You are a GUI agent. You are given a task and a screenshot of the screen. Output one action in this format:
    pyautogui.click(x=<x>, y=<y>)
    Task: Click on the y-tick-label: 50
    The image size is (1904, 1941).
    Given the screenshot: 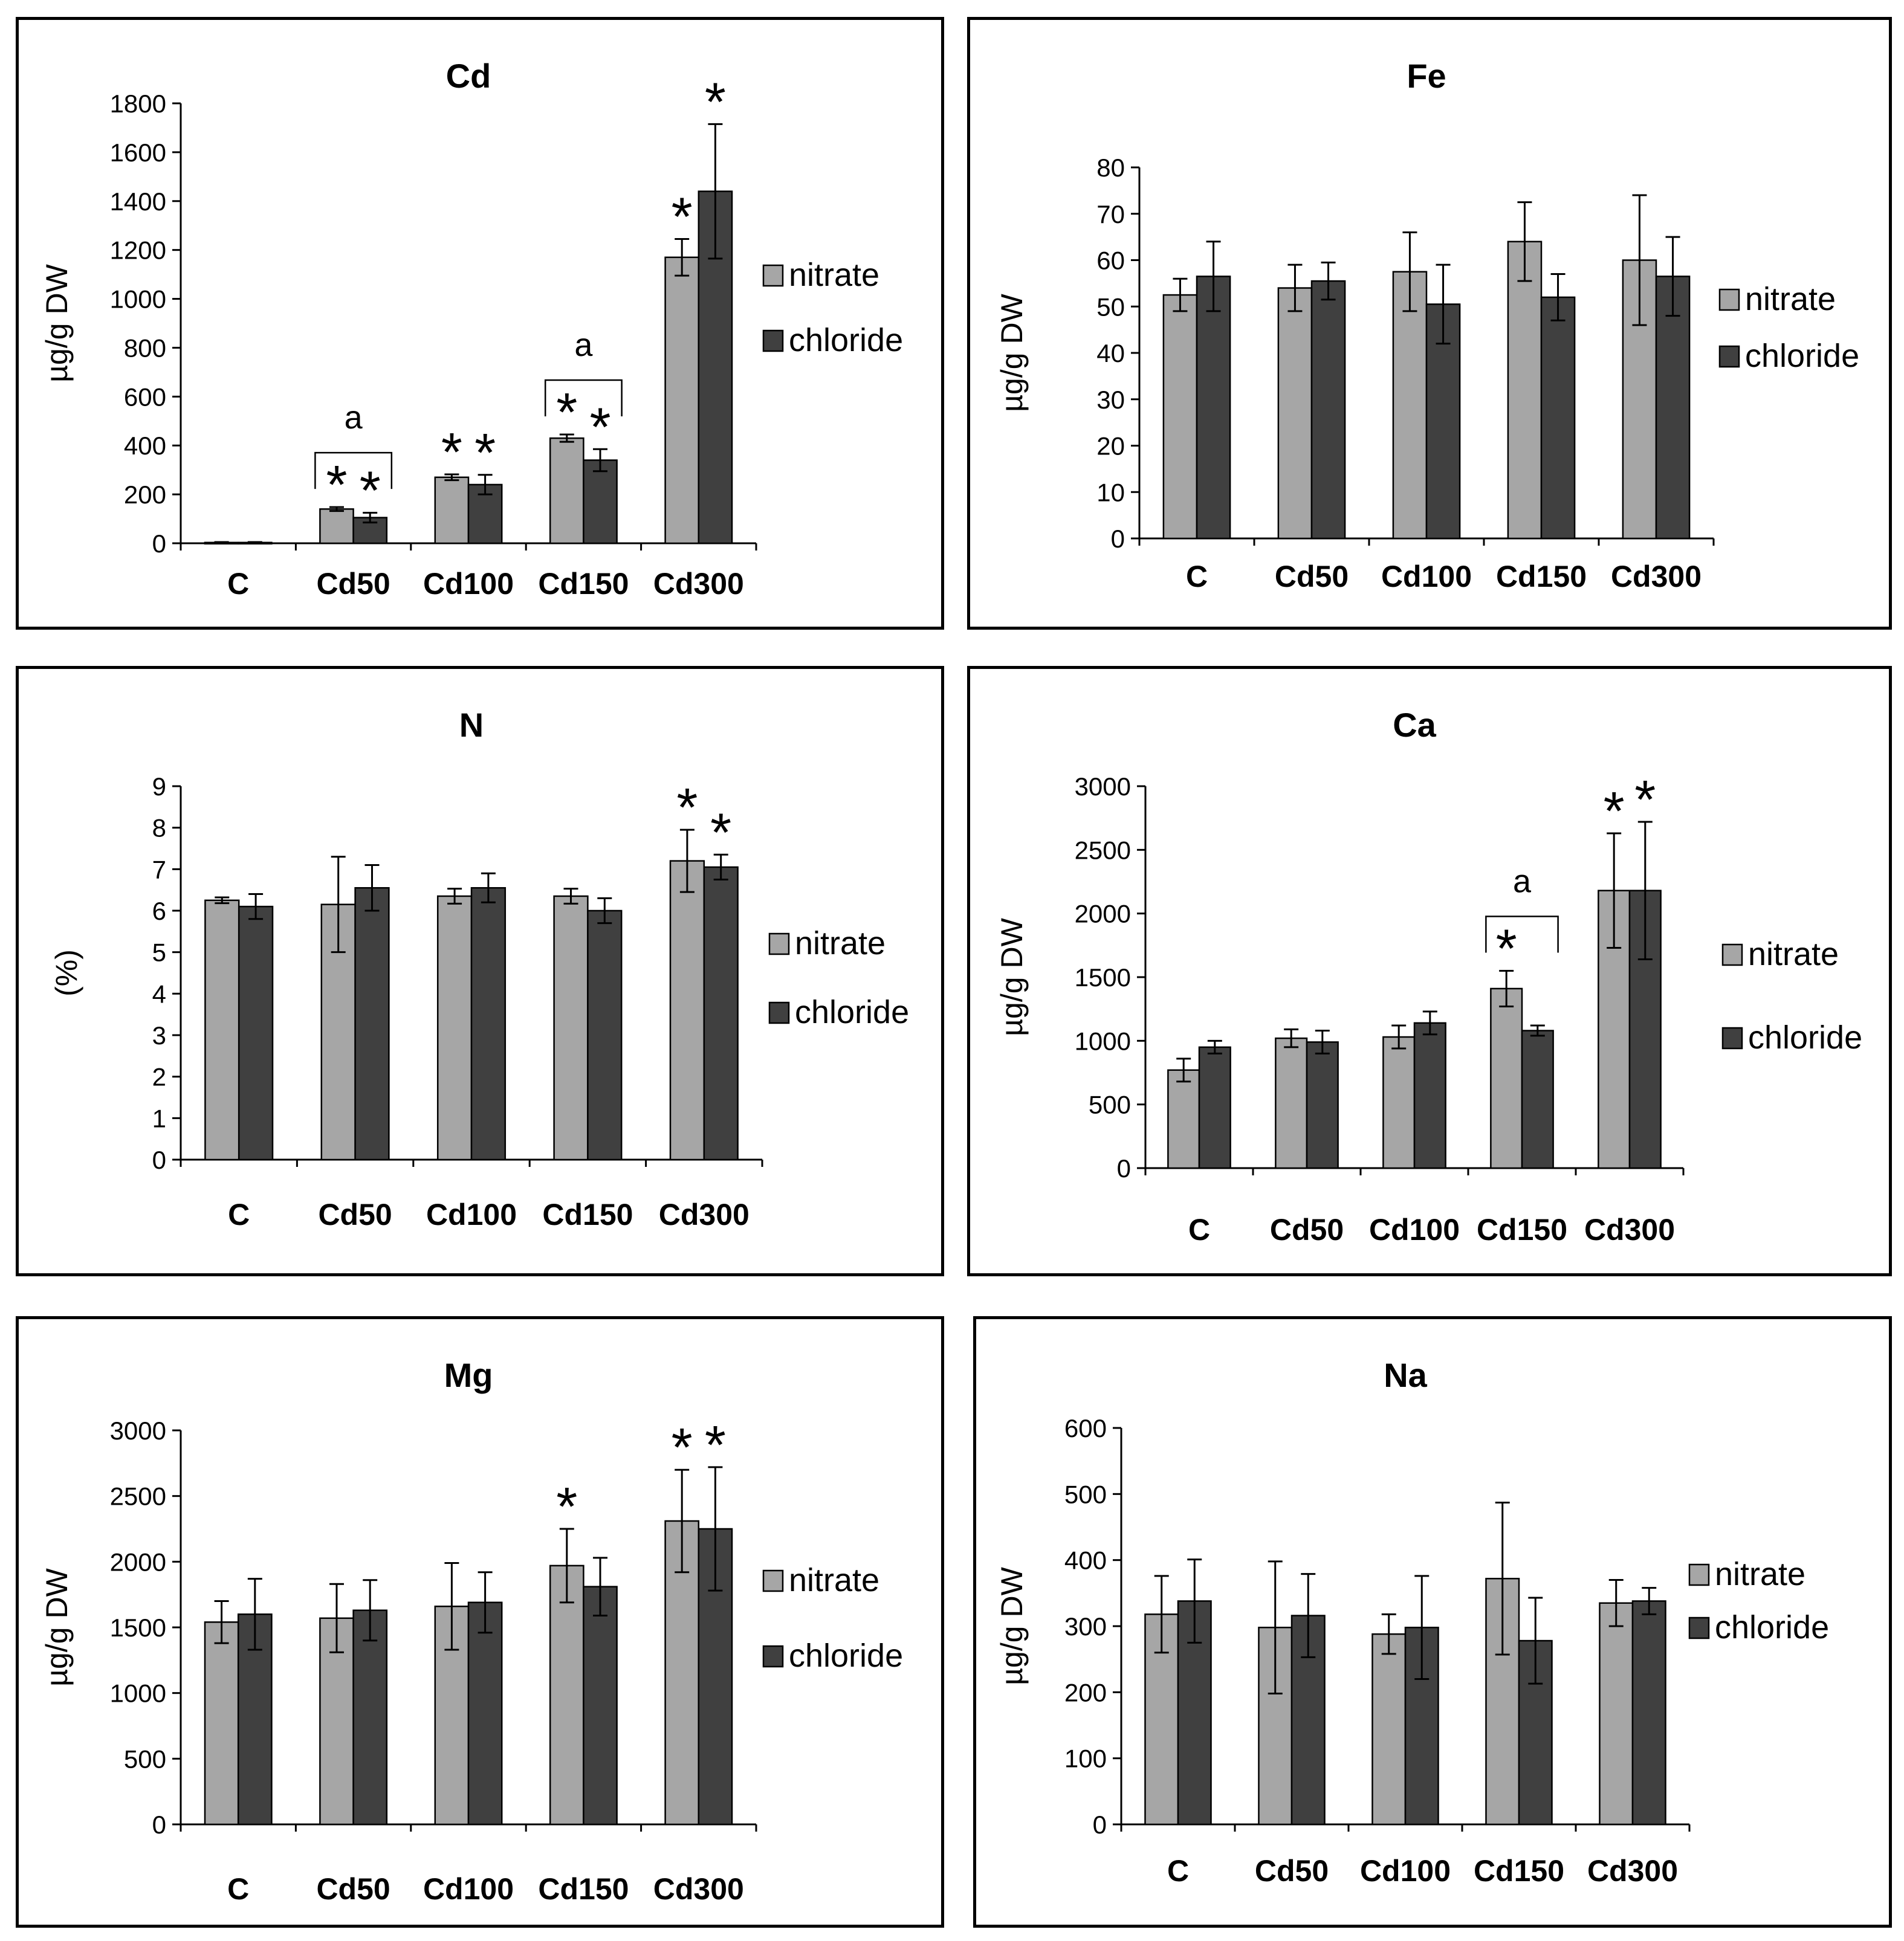 What is the action you would take?
    pyautogui.click(x=1110, y=306)
    